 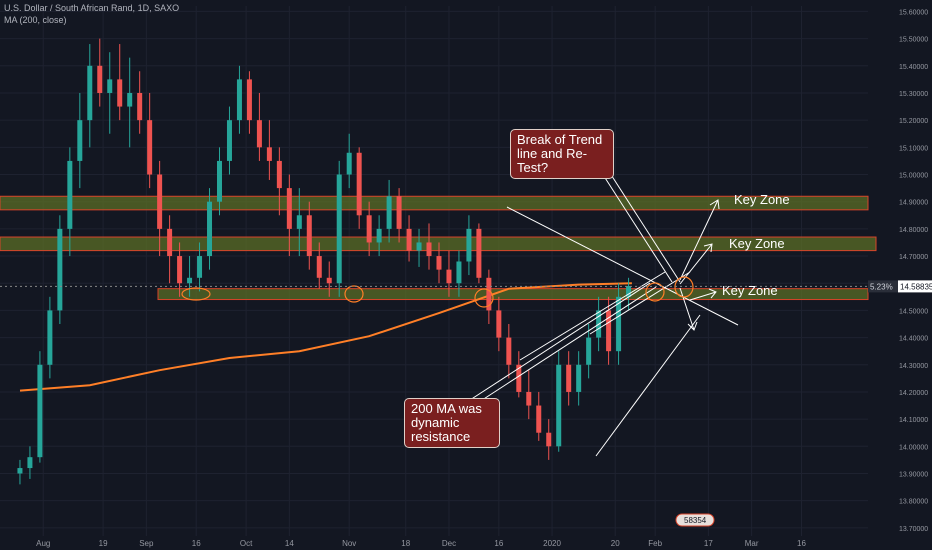 I want to click on projection-arrow-top, so click(x=699, y=240).